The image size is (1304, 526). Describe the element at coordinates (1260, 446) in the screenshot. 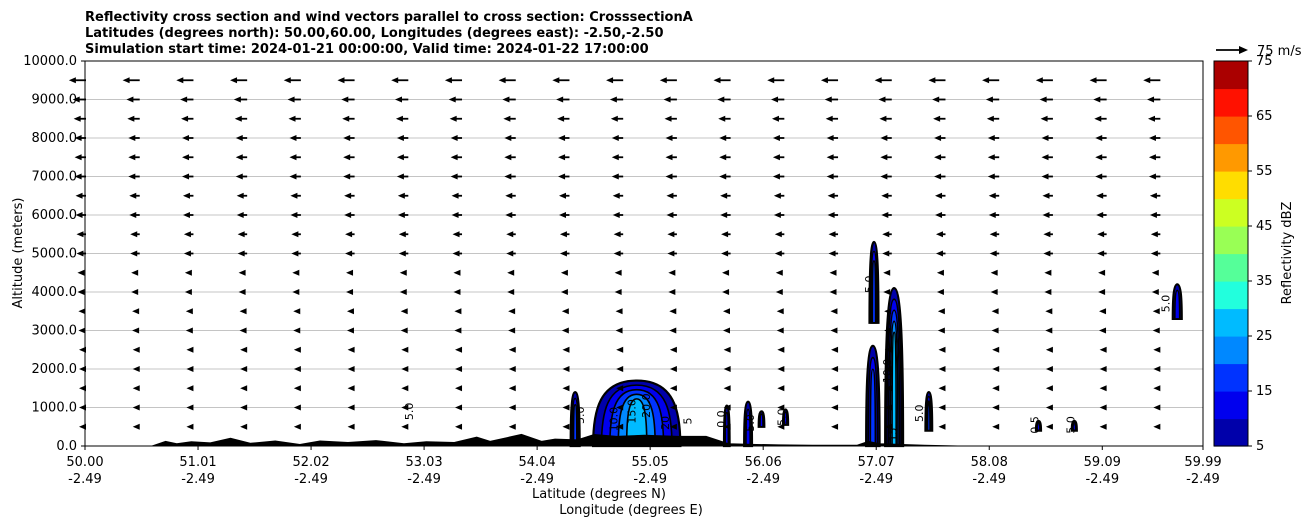

I see `colorbar-tick-label: 5` at that location.